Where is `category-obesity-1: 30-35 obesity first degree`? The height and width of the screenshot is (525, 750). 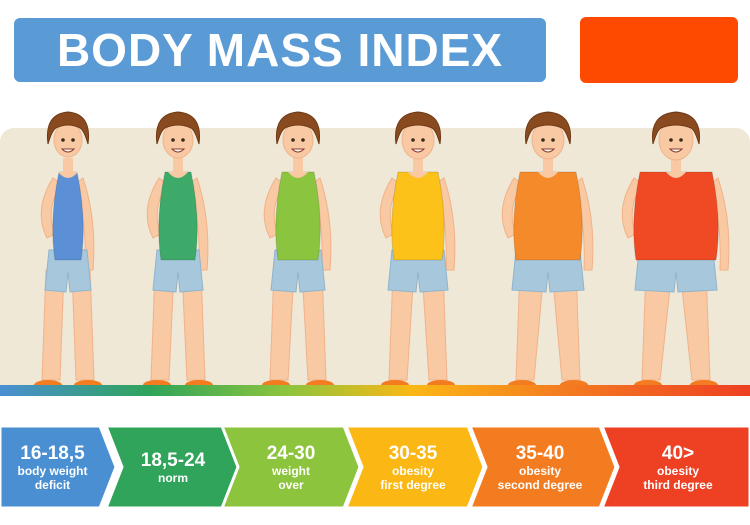
category-obesity-1: 30-35 obesity first degree is located at coordinates (413, 467).